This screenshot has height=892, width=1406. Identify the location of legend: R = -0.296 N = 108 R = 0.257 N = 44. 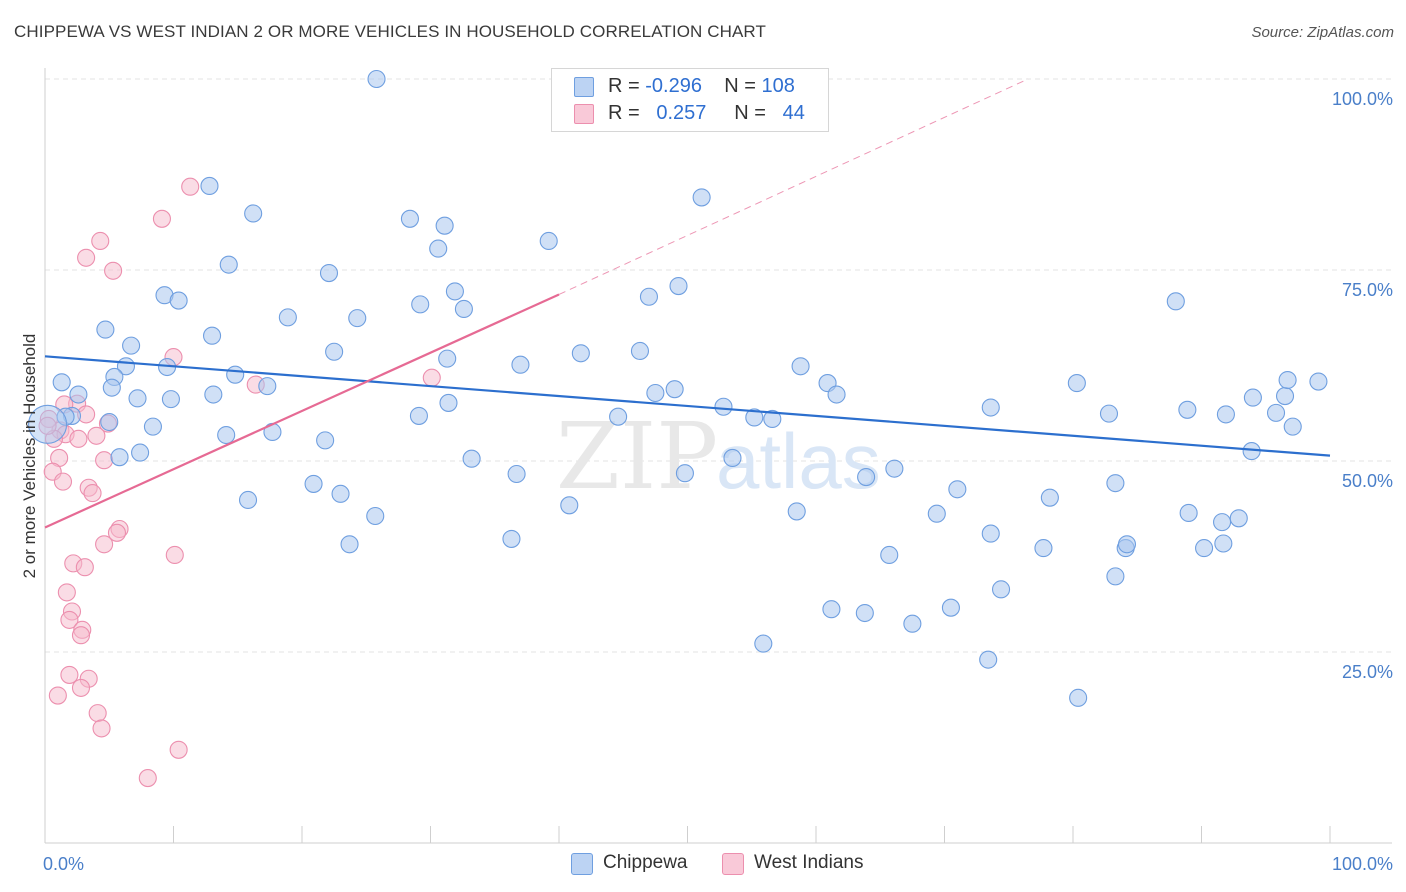
(690, 100).